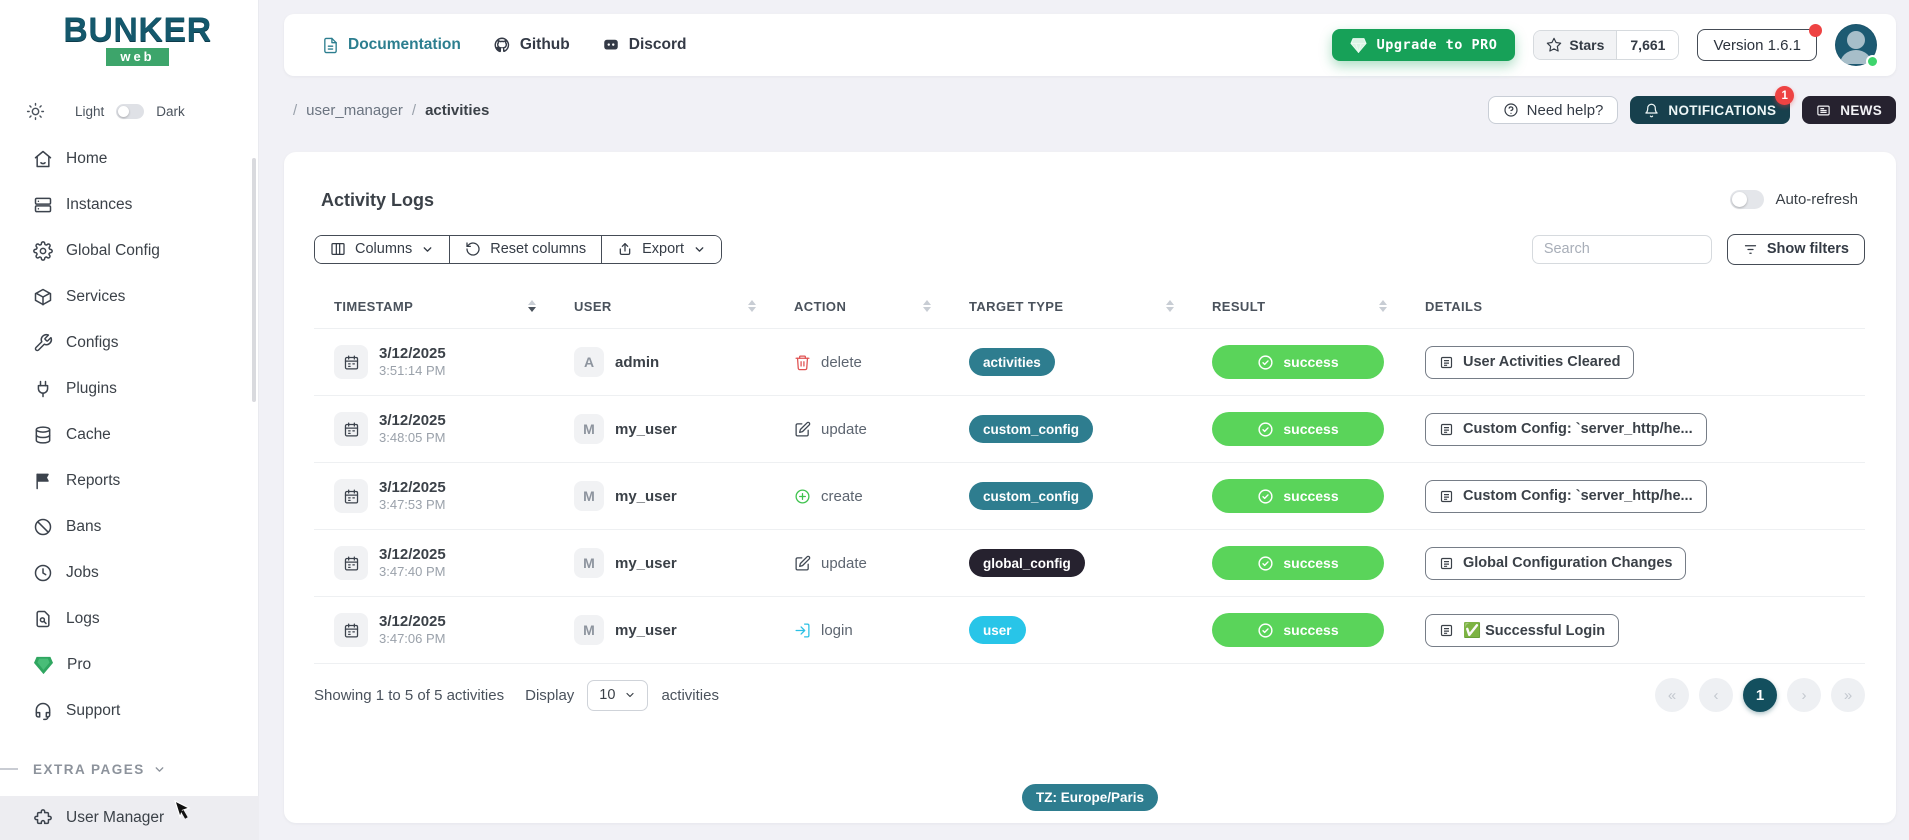 The height and width of the screenshot is (840, 1909). What do you see at coordinates (129, 769) in the screenshot?
I see `extra-pages-header: EXTRA PAGES` at bounding box center [129, 769].